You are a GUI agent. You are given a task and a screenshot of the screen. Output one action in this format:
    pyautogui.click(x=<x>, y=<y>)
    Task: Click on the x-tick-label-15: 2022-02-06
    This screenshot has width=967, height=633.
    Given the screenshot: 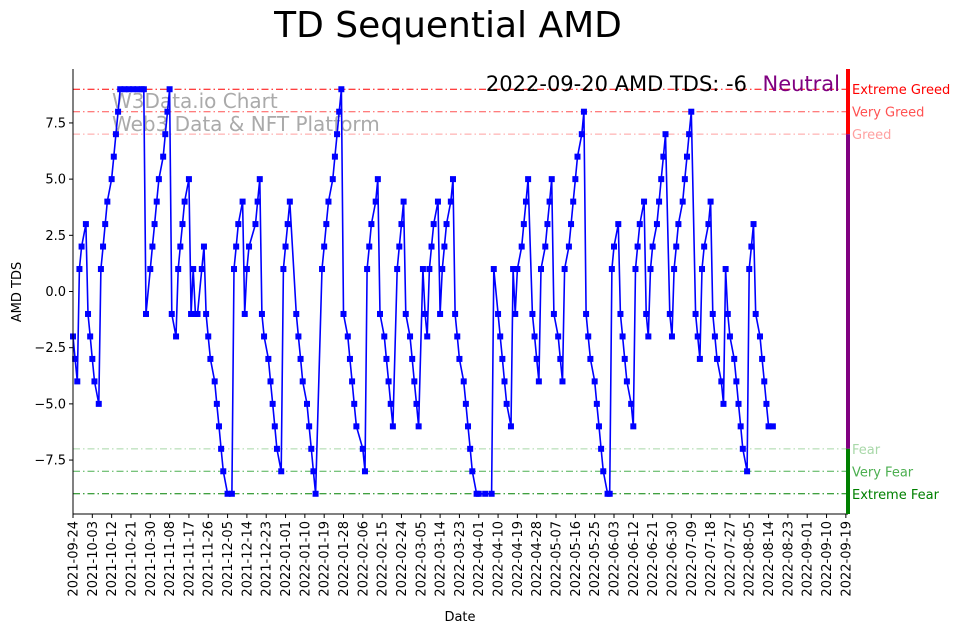 What is the action you would take?
    pyautogui.click(x=363, y=559)
    